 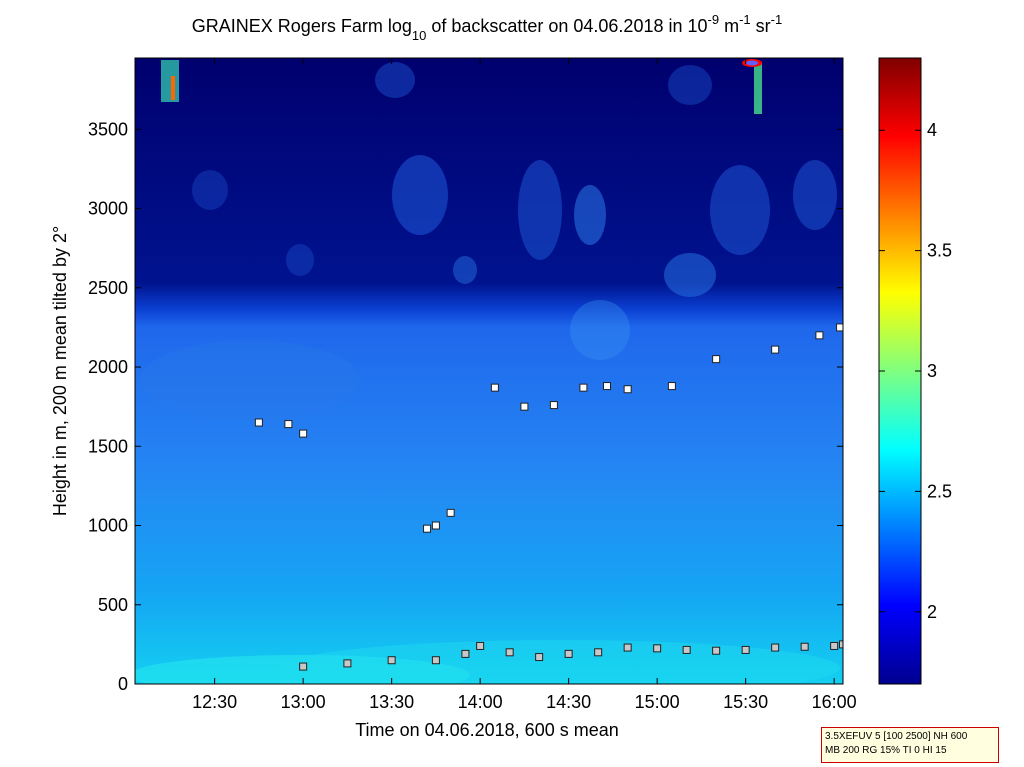 What do you see at coordinates (113, 605) in the screenshot?
I see `y-tick-label: 500` at bounding box center [113, 605].